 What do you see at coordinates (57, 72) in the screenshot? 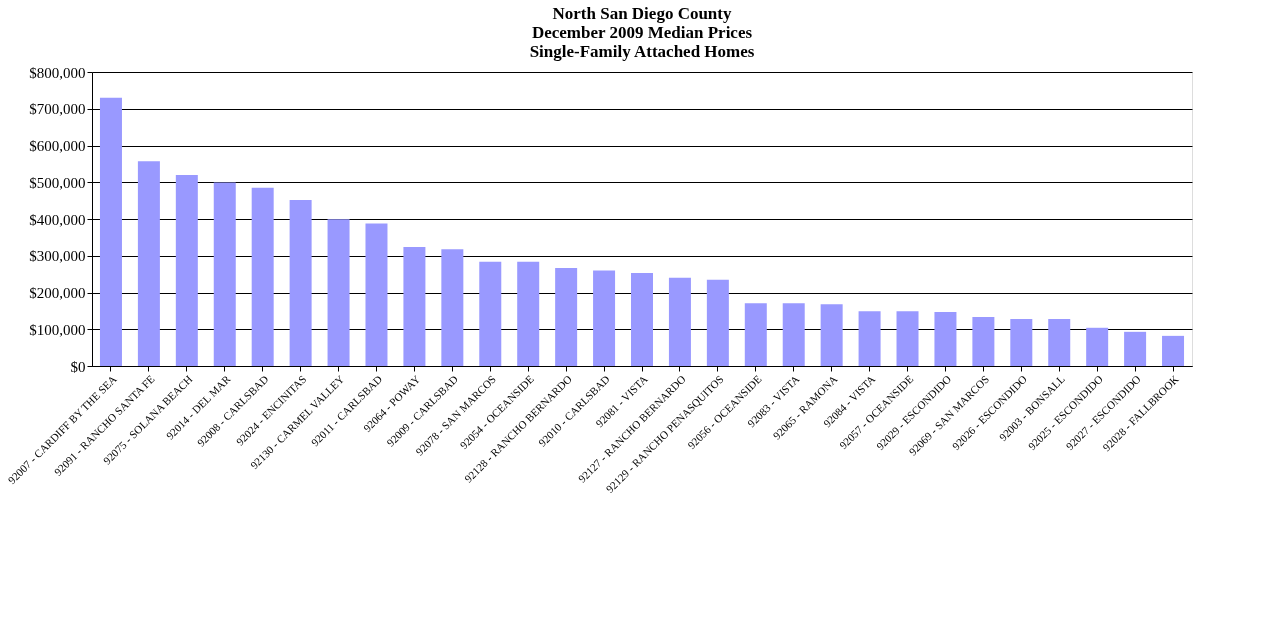
I see `y-tick-label: $800,000` at bounding box center [57, 72].